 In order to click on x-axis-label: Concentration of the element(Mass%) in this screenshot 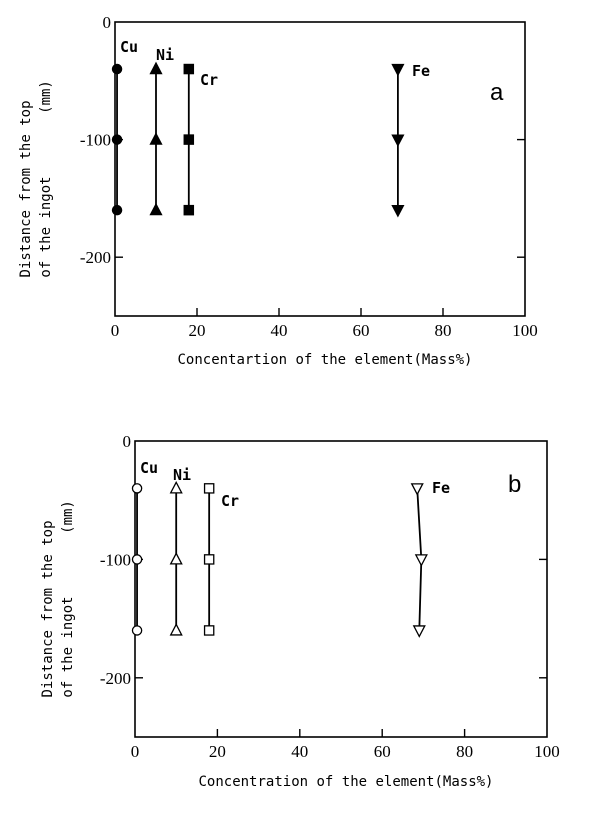, I will do `click(345, 782)`.